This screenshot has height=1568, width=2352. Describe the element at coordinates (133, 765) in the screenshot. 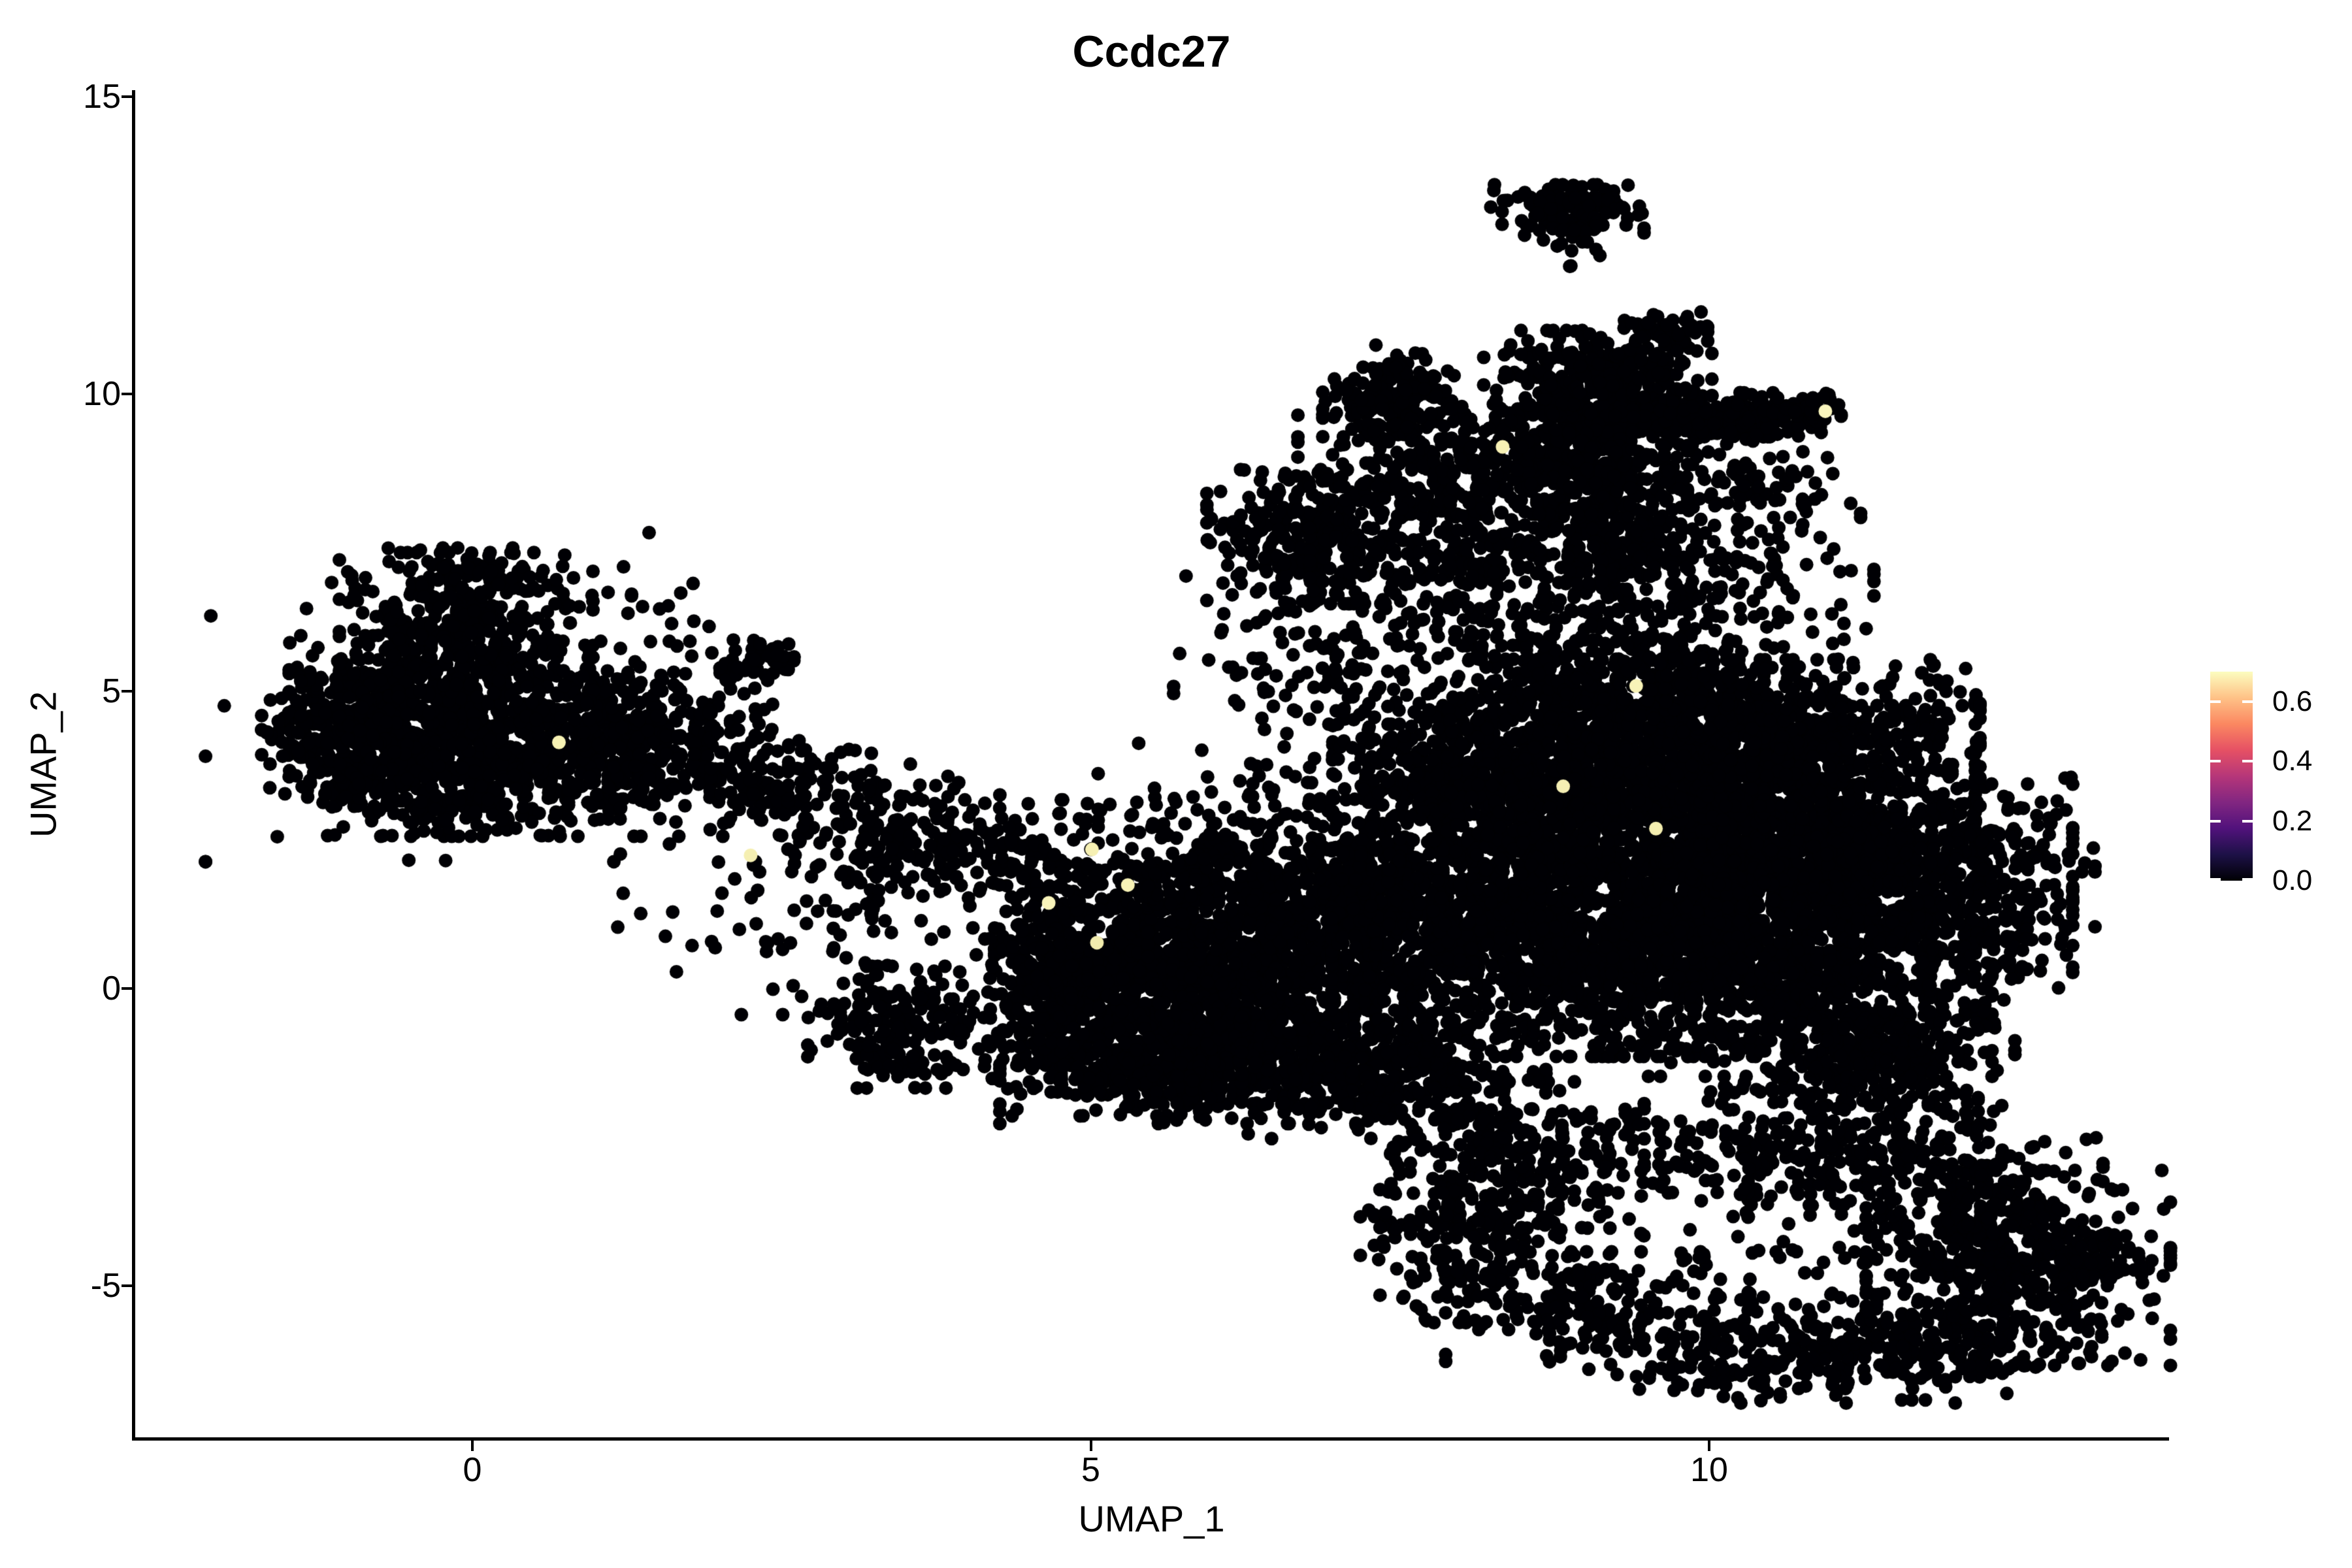

I see `y-axis-line` at that location.